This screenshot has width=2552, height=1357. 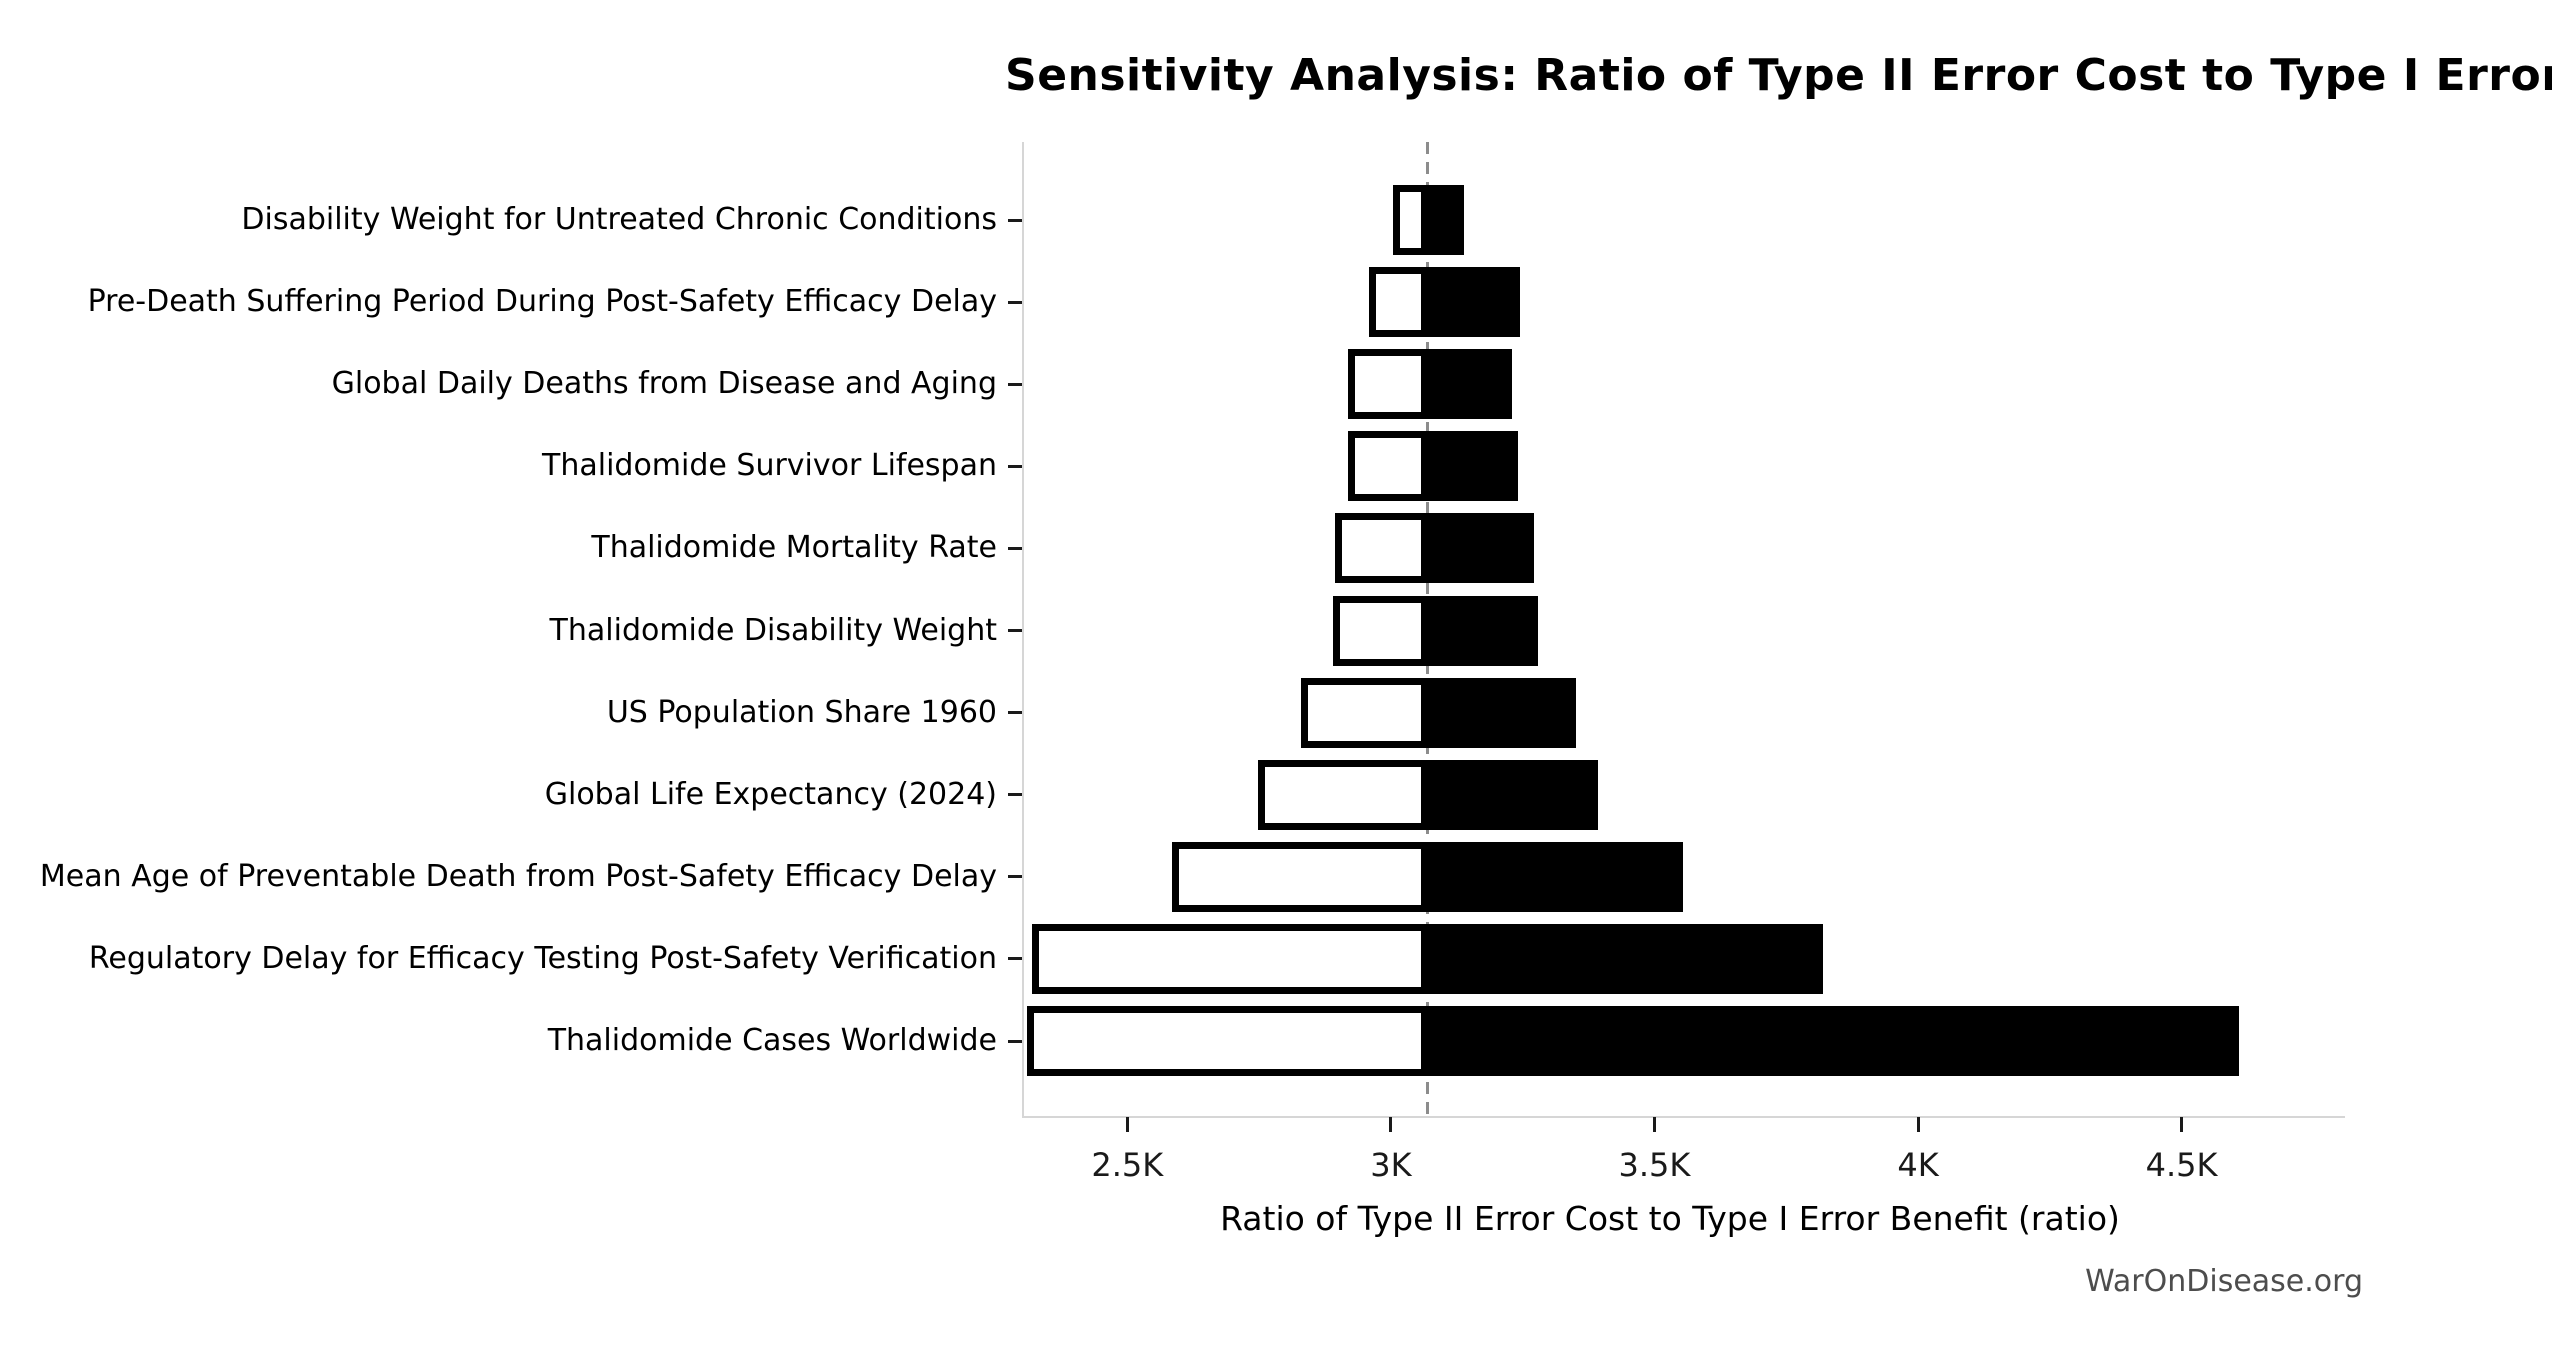 I want to click on watermark: WarOnDisease.org, so click(x=2224, y=1281).